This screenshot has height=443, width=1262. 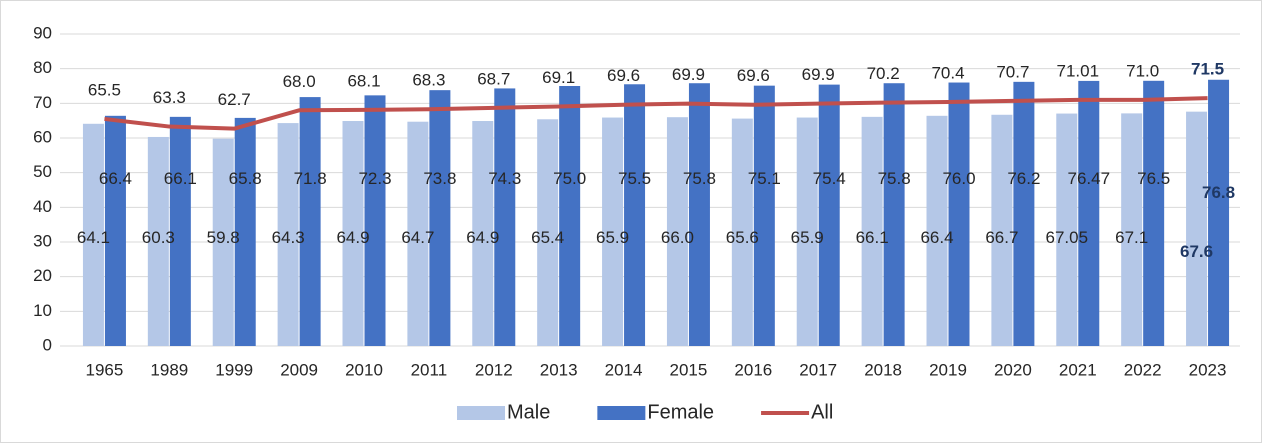 I want to click on x-tick-label: 2022, so click(x=1143, y=369).